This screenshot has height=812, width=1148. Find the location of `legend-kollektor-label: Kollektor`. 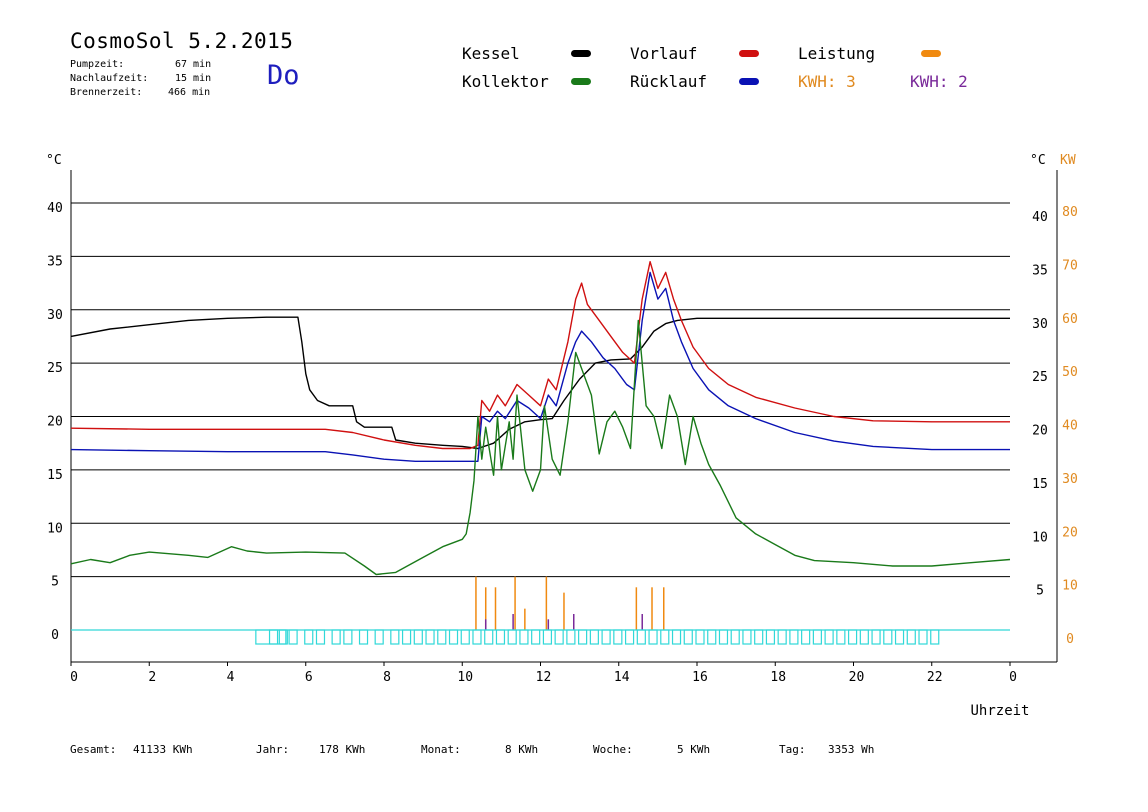

legend-kollektor-label: Kollektor is located at coordinates (505, 81).